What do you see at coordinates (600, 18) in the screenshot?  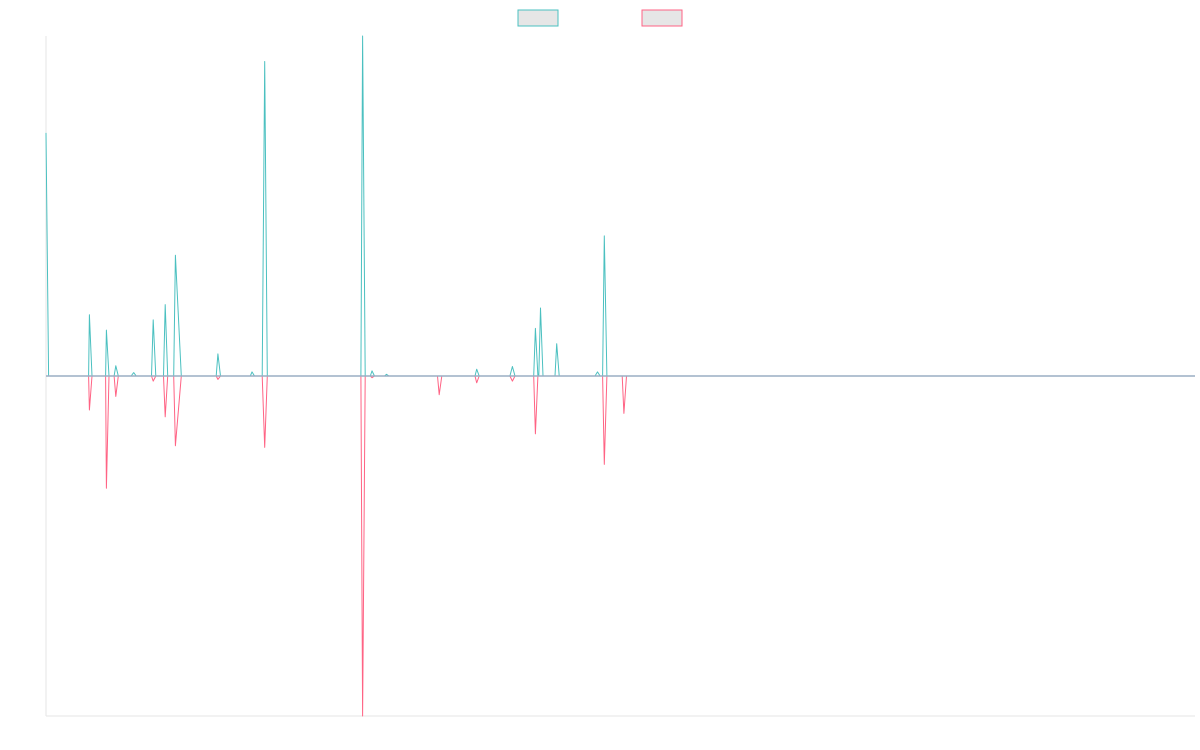 I see `legend` at bounding box center [600, 18].